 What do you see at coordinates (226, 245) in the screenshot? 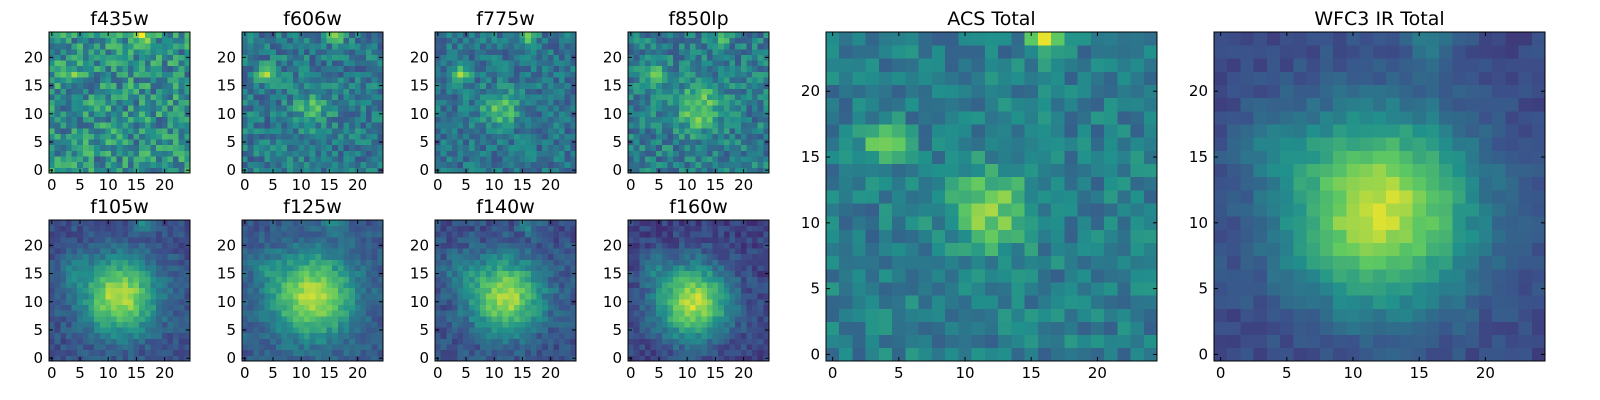
I see `y-tick-label: 20` at bounding box center [226, 245].